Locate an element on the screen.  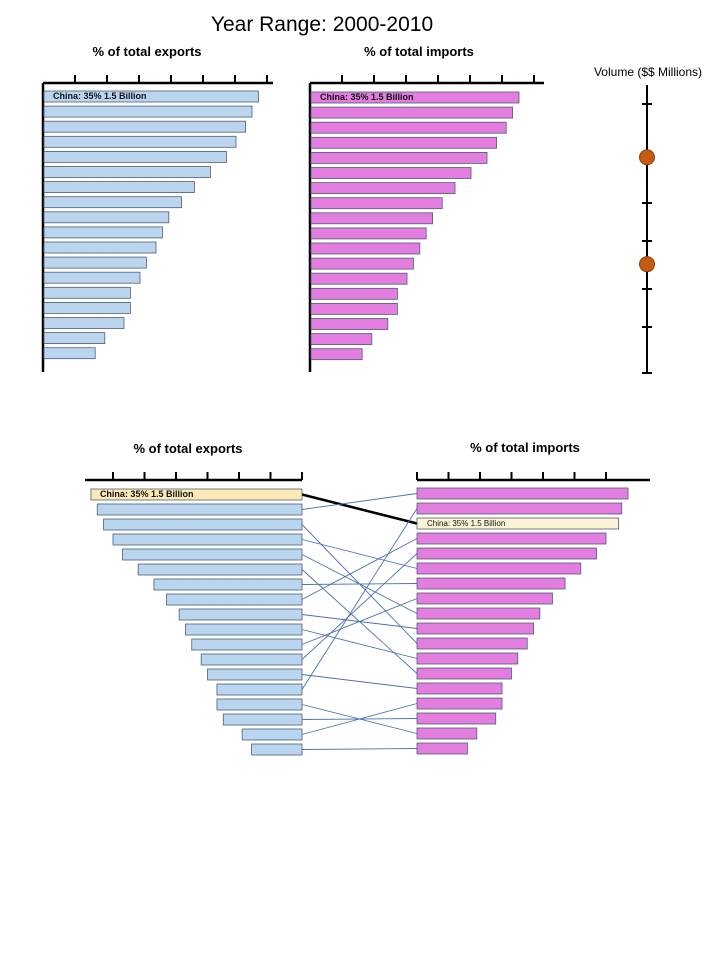
bottom-imports-chart: % of total imports China: 35% 1.5 Billion is located at coordinates (533, 597).